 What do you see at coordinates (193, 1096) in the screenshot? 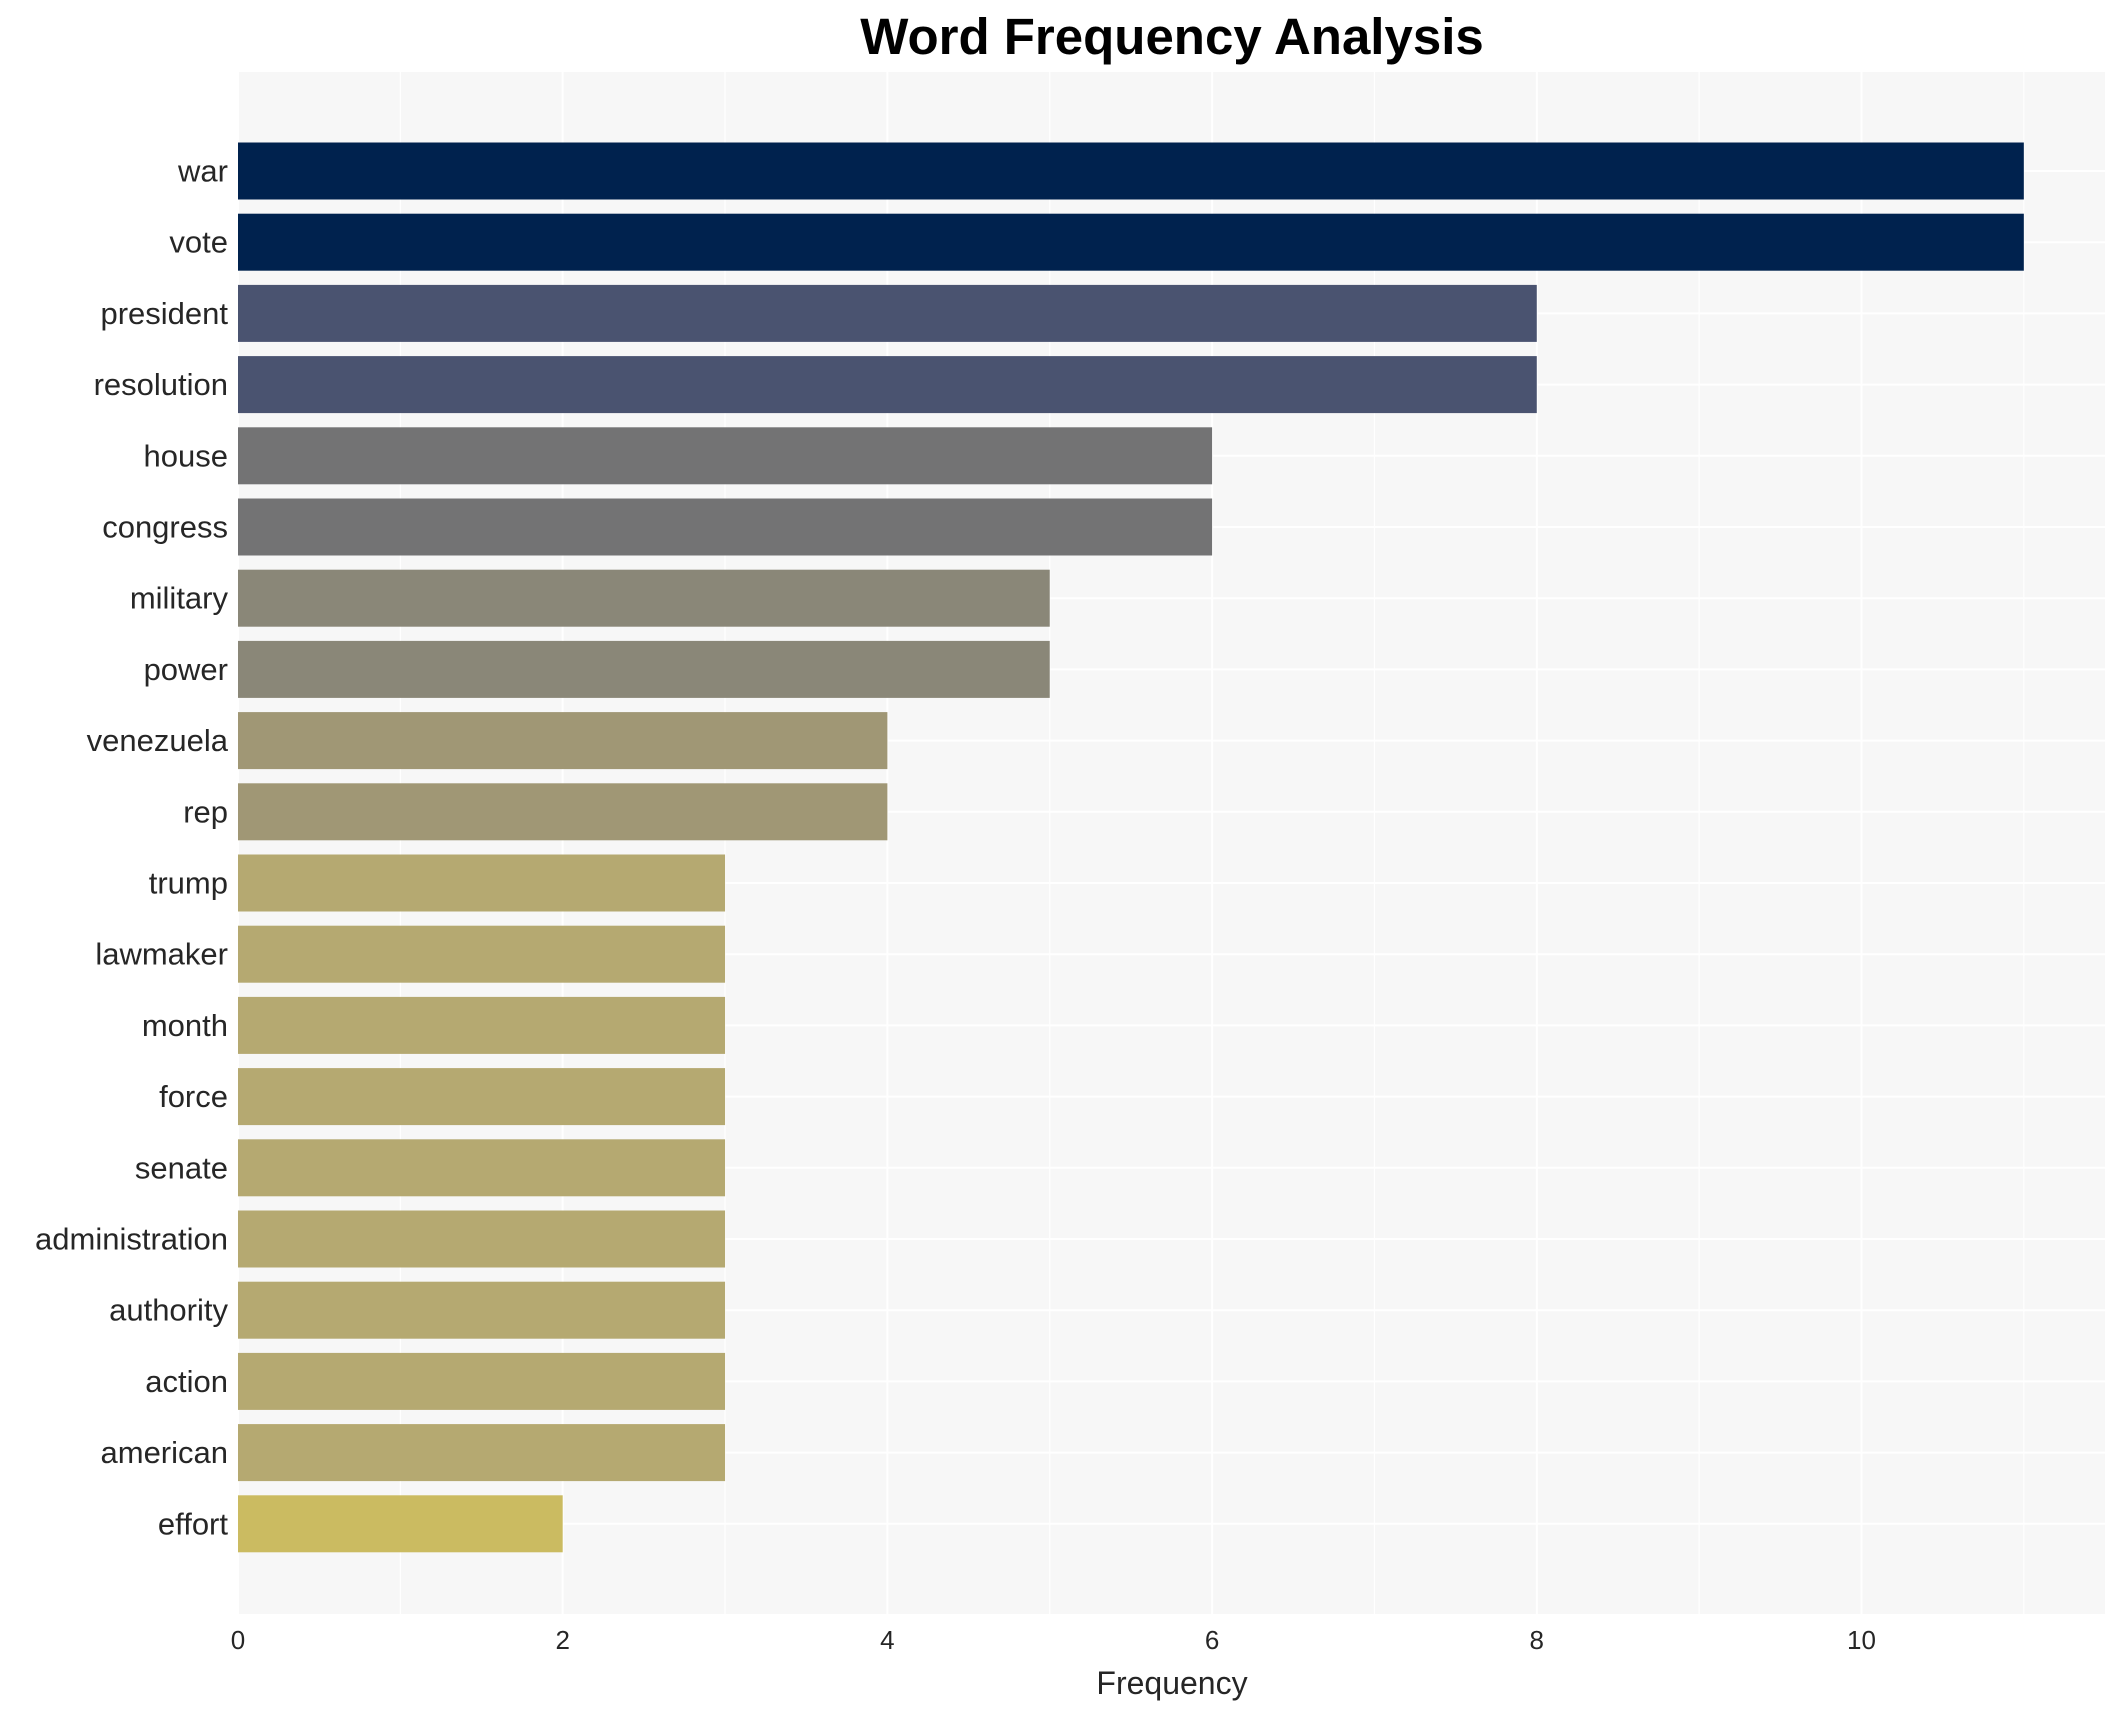
I see `category-label-force: force` at bounding box center [193, 1096].